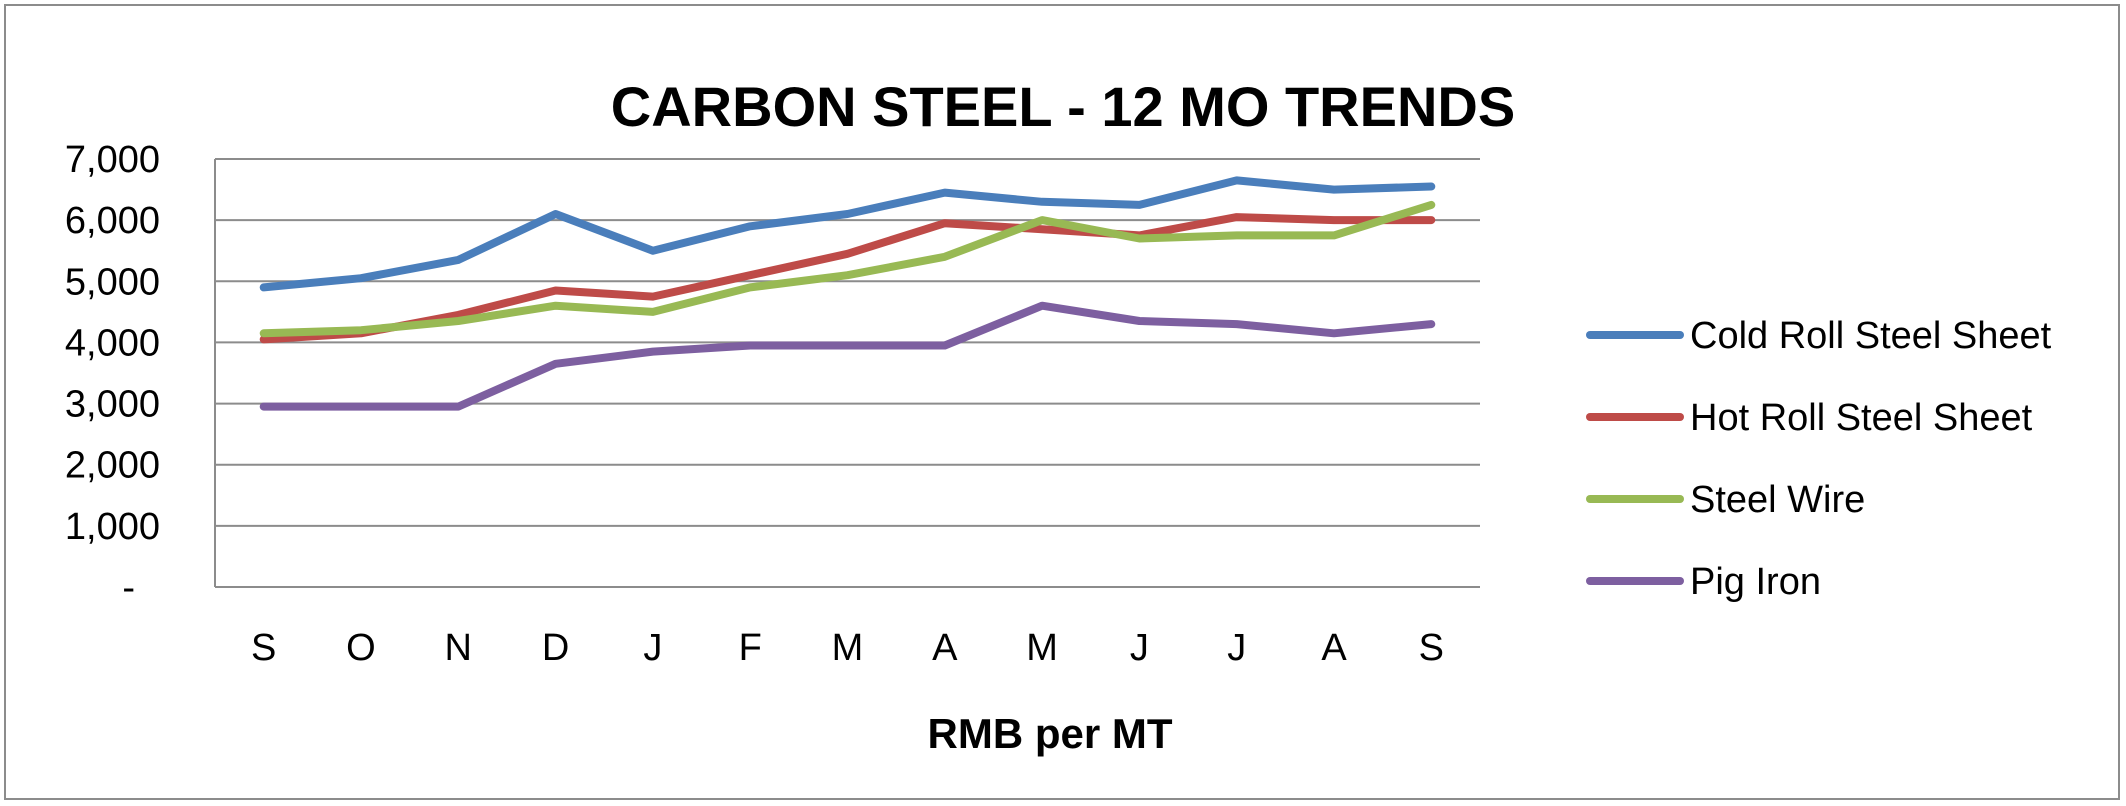 Image resolution: width=2126 pixels, height=806 pixels. What do you see at coordinates (1871, 336) in the screenshot?
I see `legend-label: Cold Roll Steel Sheet` at bounding box center [1871, 336].